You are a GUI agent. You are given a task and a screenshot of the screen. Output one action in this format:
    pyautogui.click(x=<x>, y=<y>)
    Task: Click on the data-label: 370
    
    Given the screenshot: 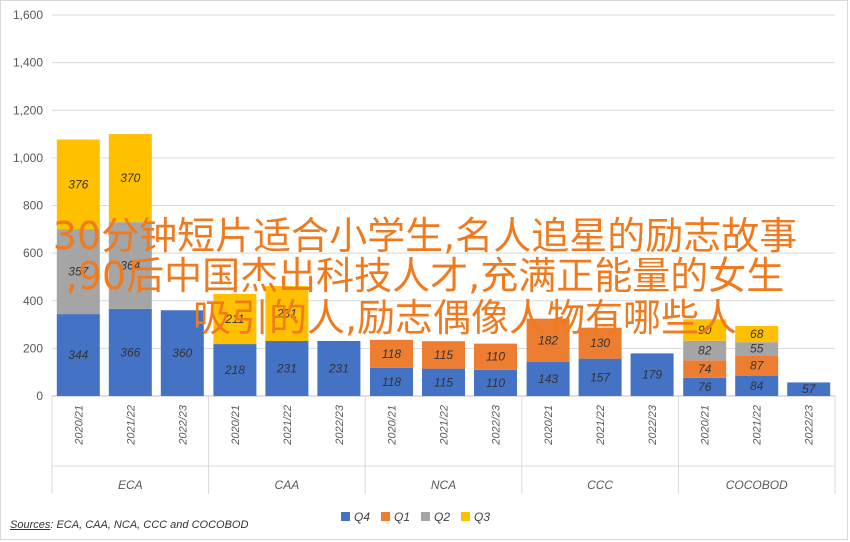 What is the action you would take?
    pyautogui.click(x=130, y=178)
    